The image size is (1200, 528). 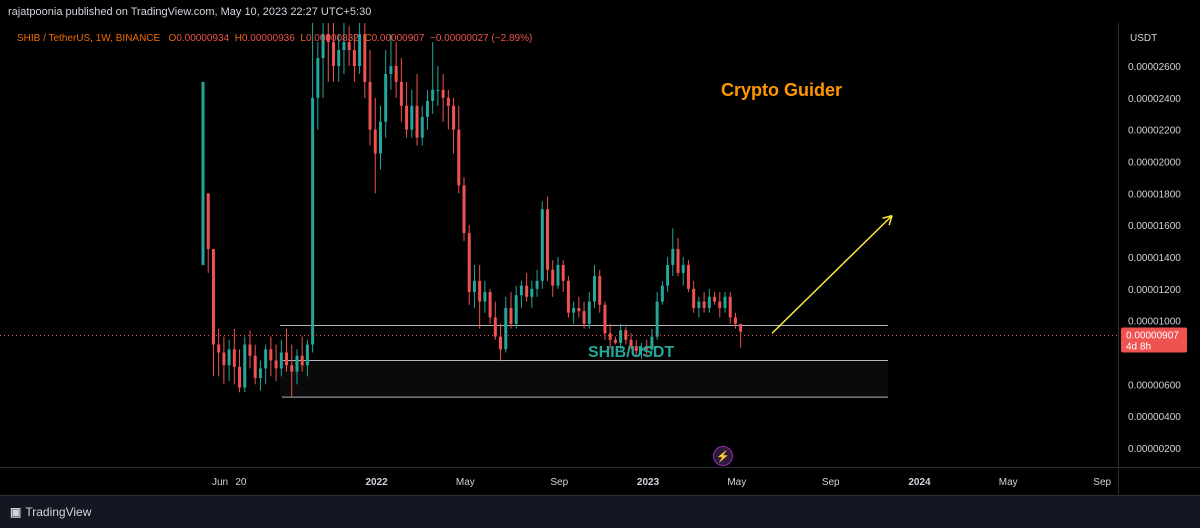 I want to click on price-tick-label: 0.00002400, so click(x=1154, y=99).